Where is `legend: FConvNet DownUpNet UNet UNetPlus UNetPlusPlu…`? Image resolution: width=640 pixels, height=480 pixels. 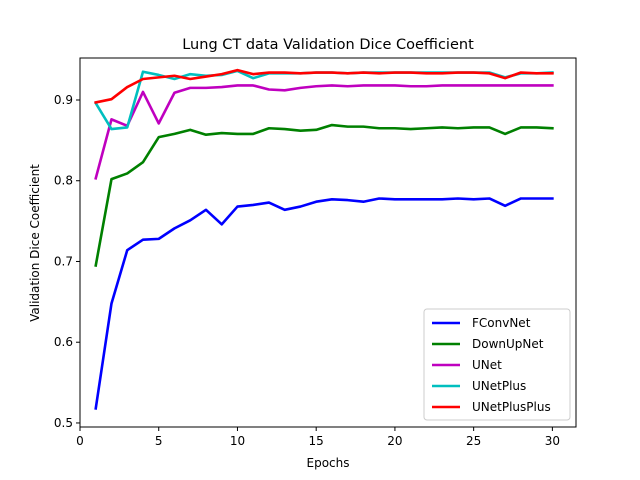
legend: FConvNet DownUpNet UNet UNetPlus UNetPlusPlu… is located at coordinates (497, 364).